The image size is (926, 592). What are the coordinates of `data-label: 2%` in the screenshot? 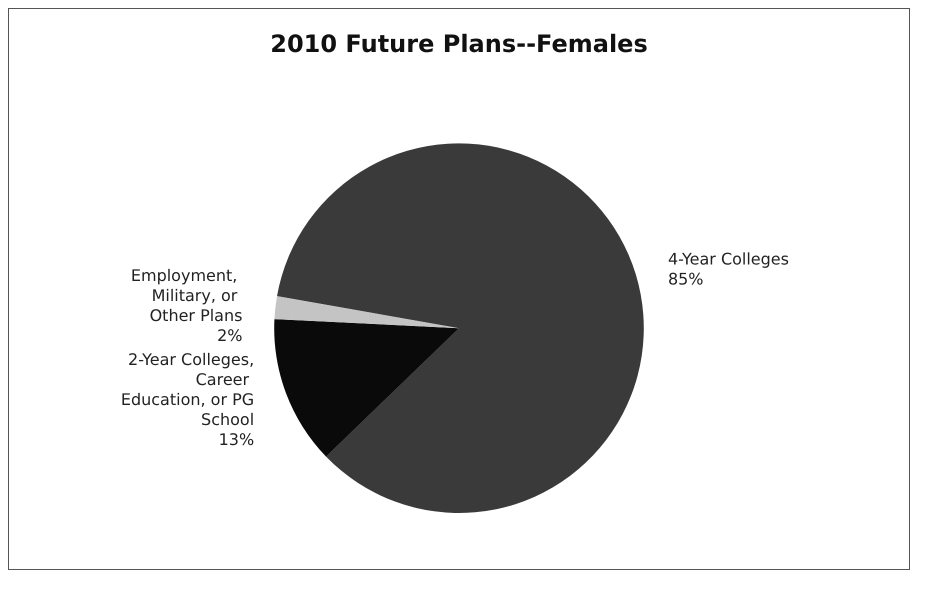 It's located at (229, 336).